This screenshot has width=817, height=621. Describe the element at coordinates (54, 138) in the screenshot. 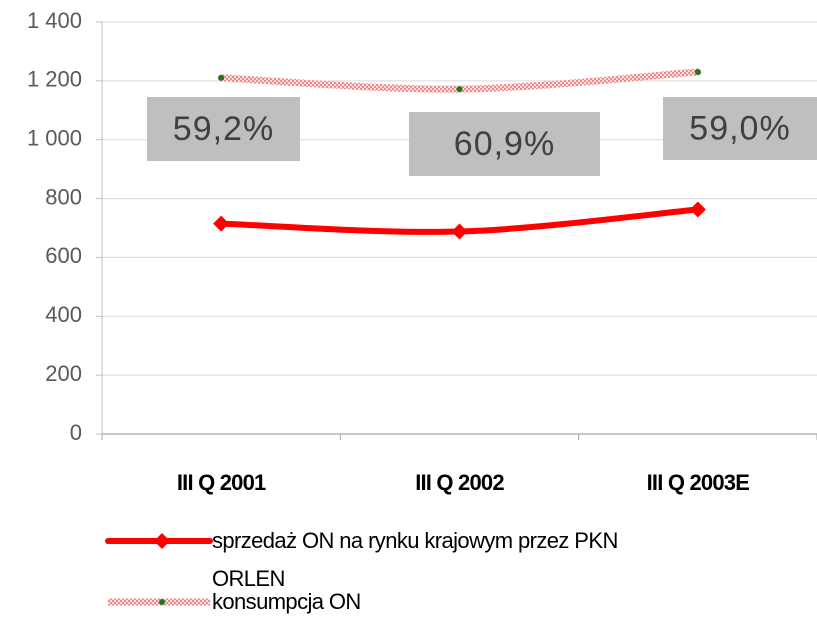

I see `y-tick-label: 1 000` at that location.